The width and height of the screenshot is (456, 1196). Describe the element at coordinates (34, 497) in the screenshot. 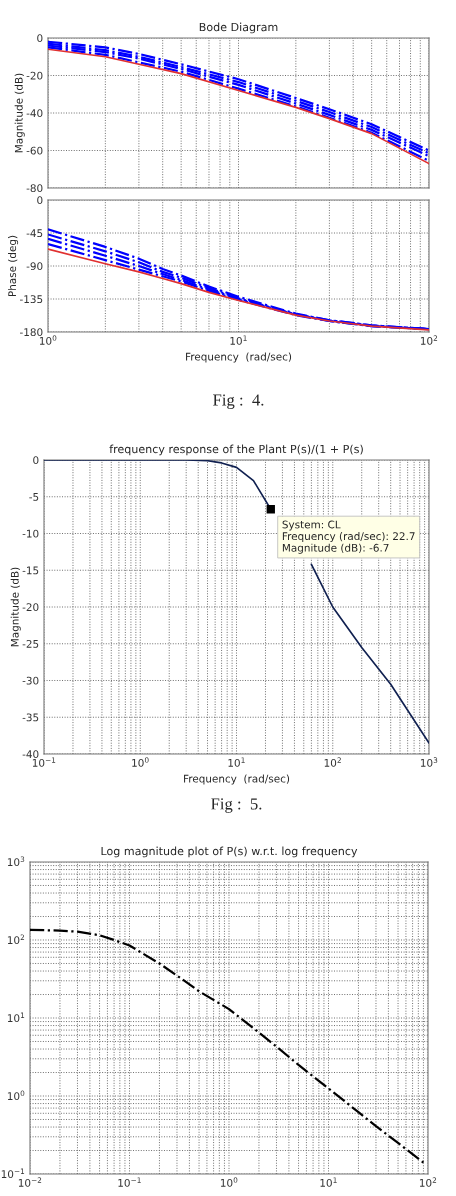

I see `y-tick-label: -5` at that location.